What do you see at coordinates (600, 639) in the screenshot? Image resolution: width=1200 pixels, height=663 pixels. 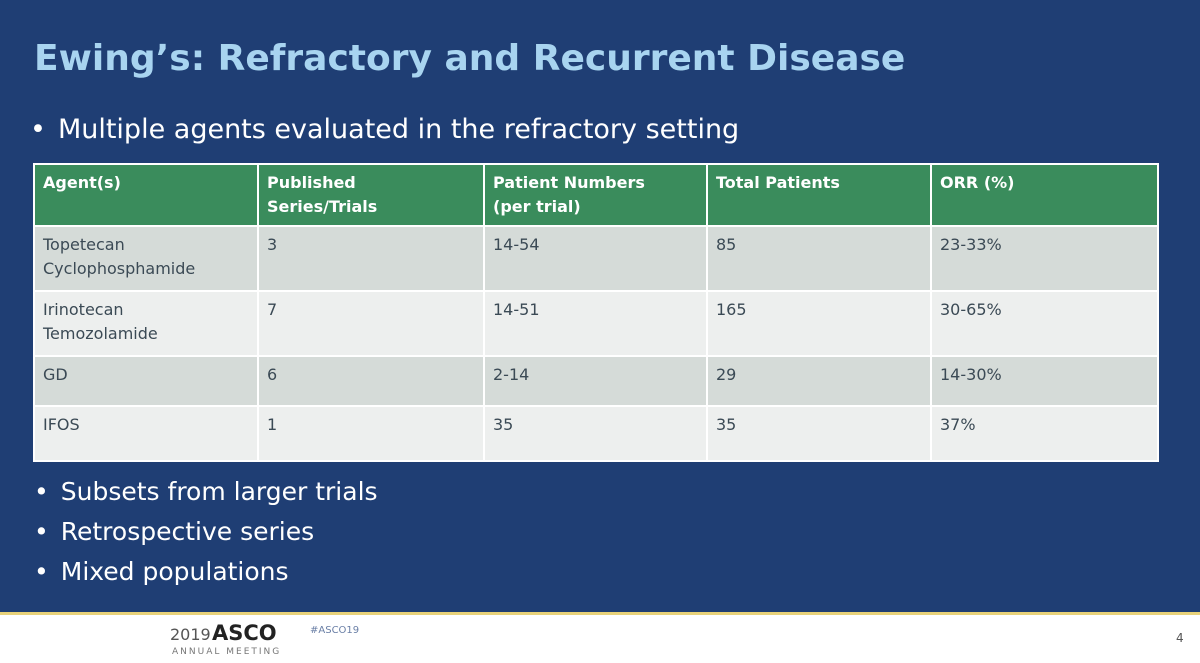 I see `footer: 2019 ASCO ANNUAL MEETING #ASCO19 4` at bounding box center [600, 639].